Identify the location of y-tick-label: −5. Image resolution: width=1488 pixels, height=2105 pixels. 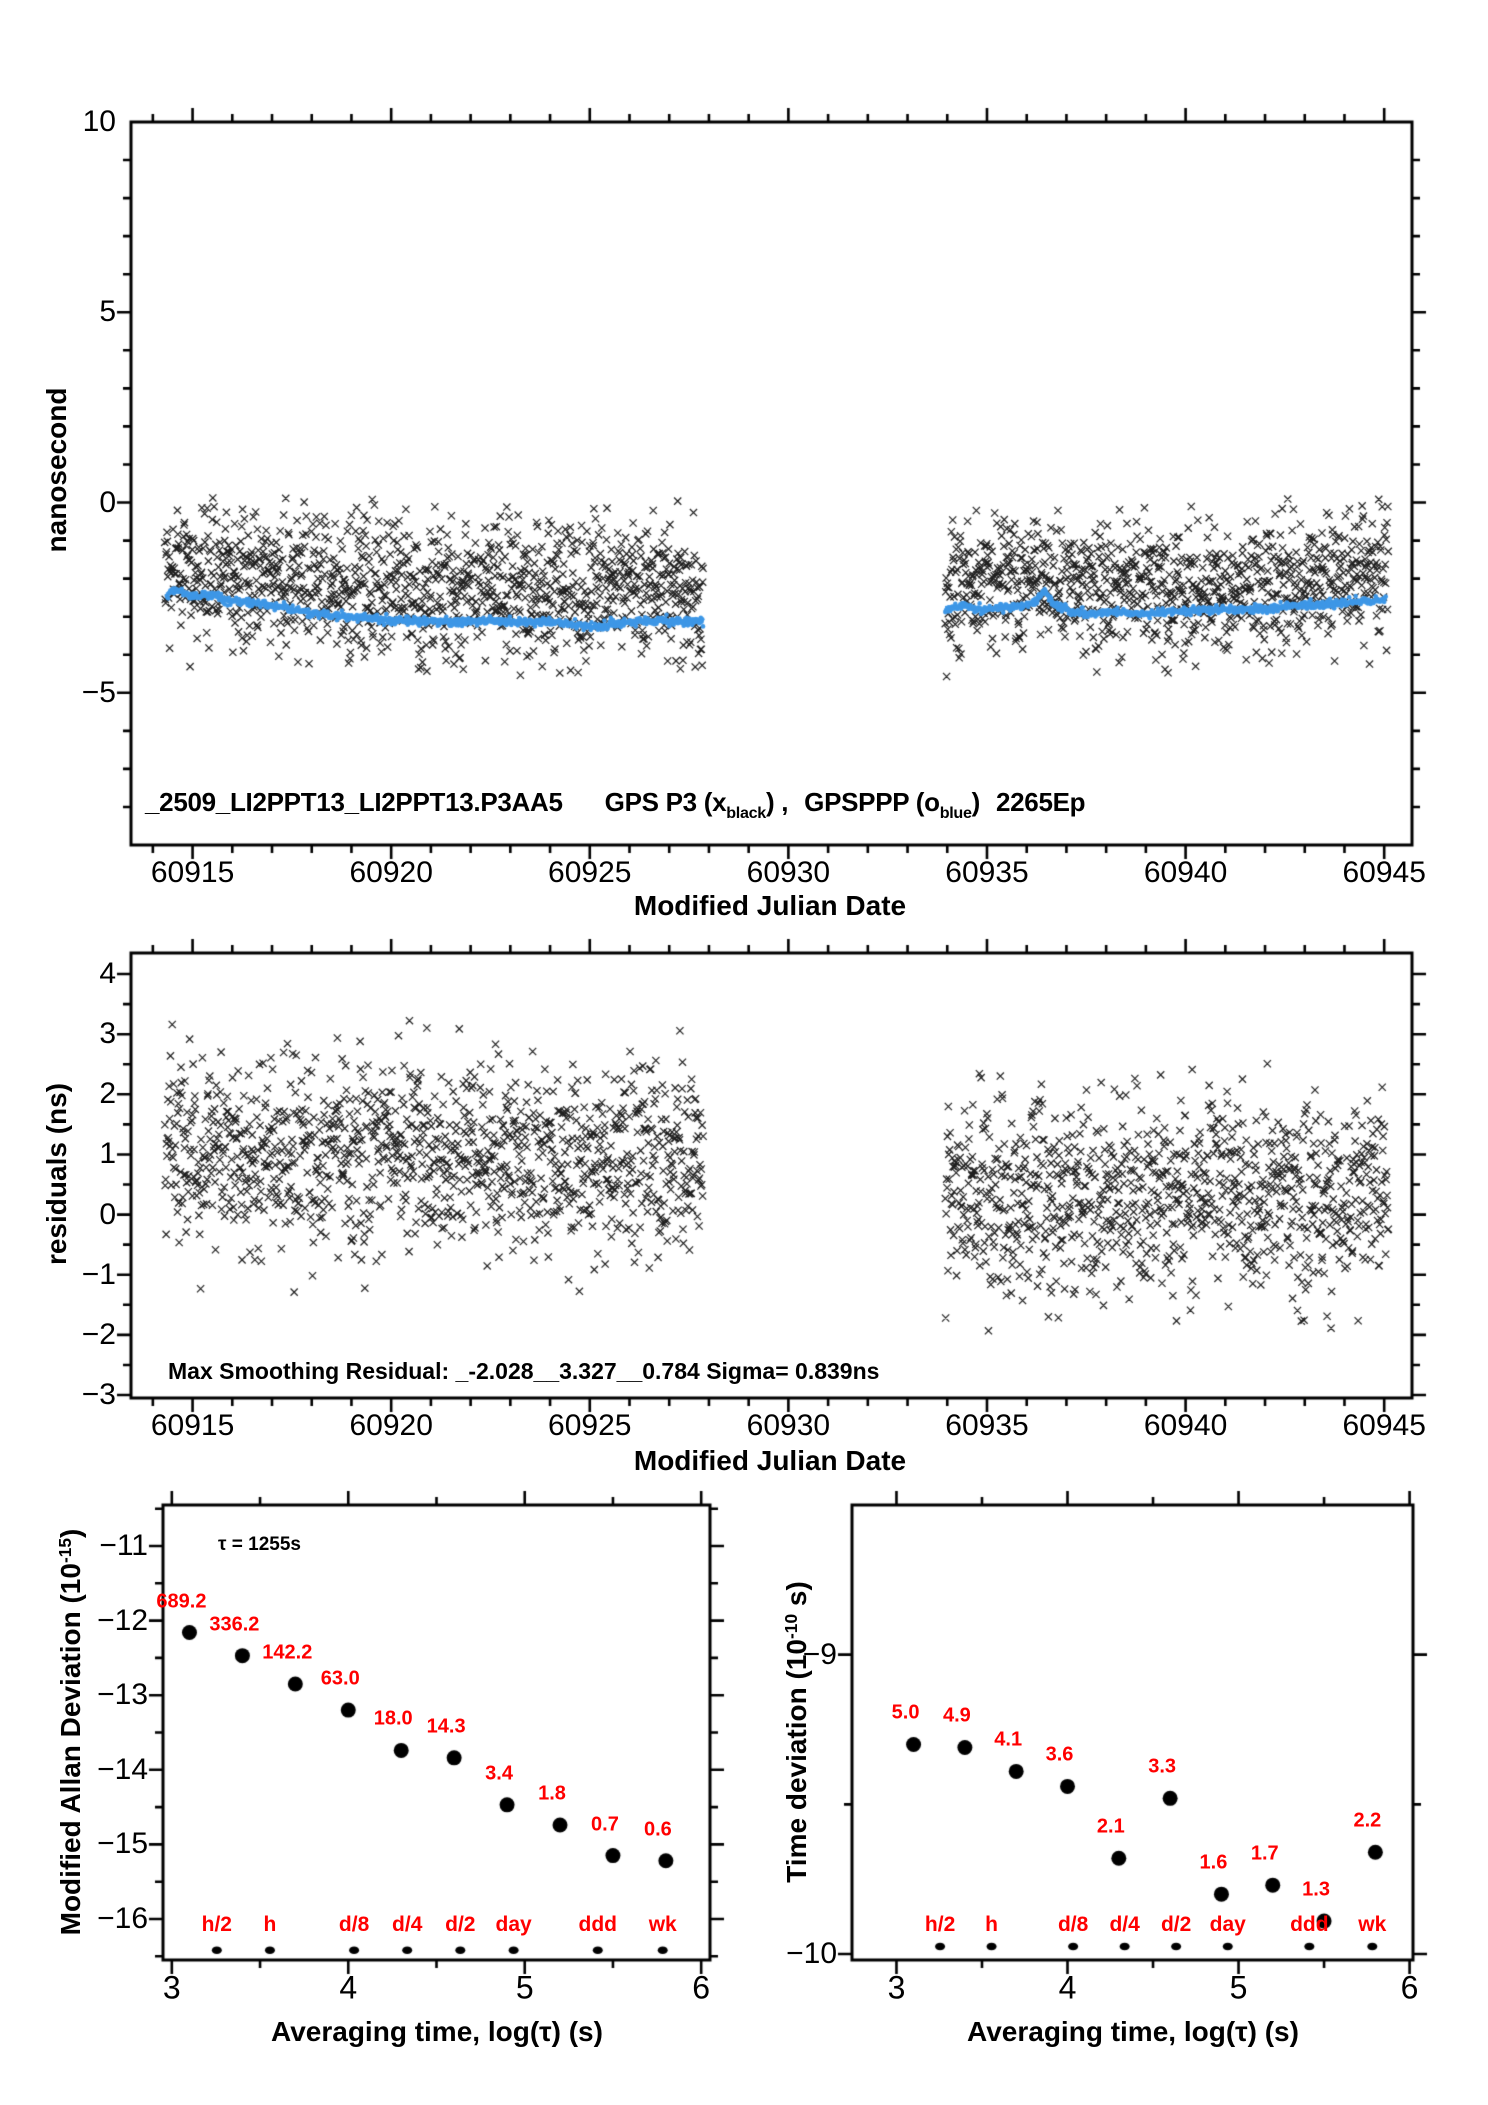
(98, 692).